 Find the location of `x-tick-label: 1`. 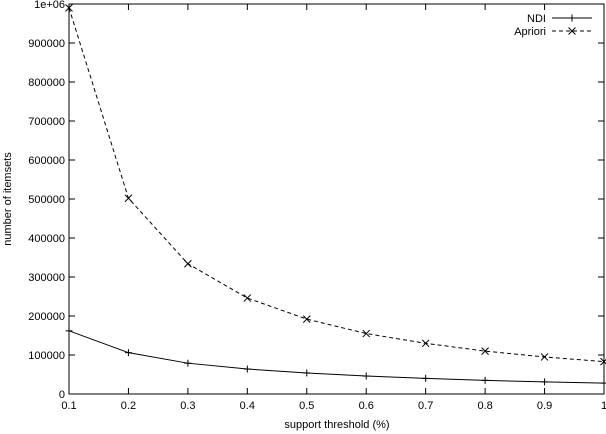

x-tick-label: 1 is located at coordinates (603, 406).